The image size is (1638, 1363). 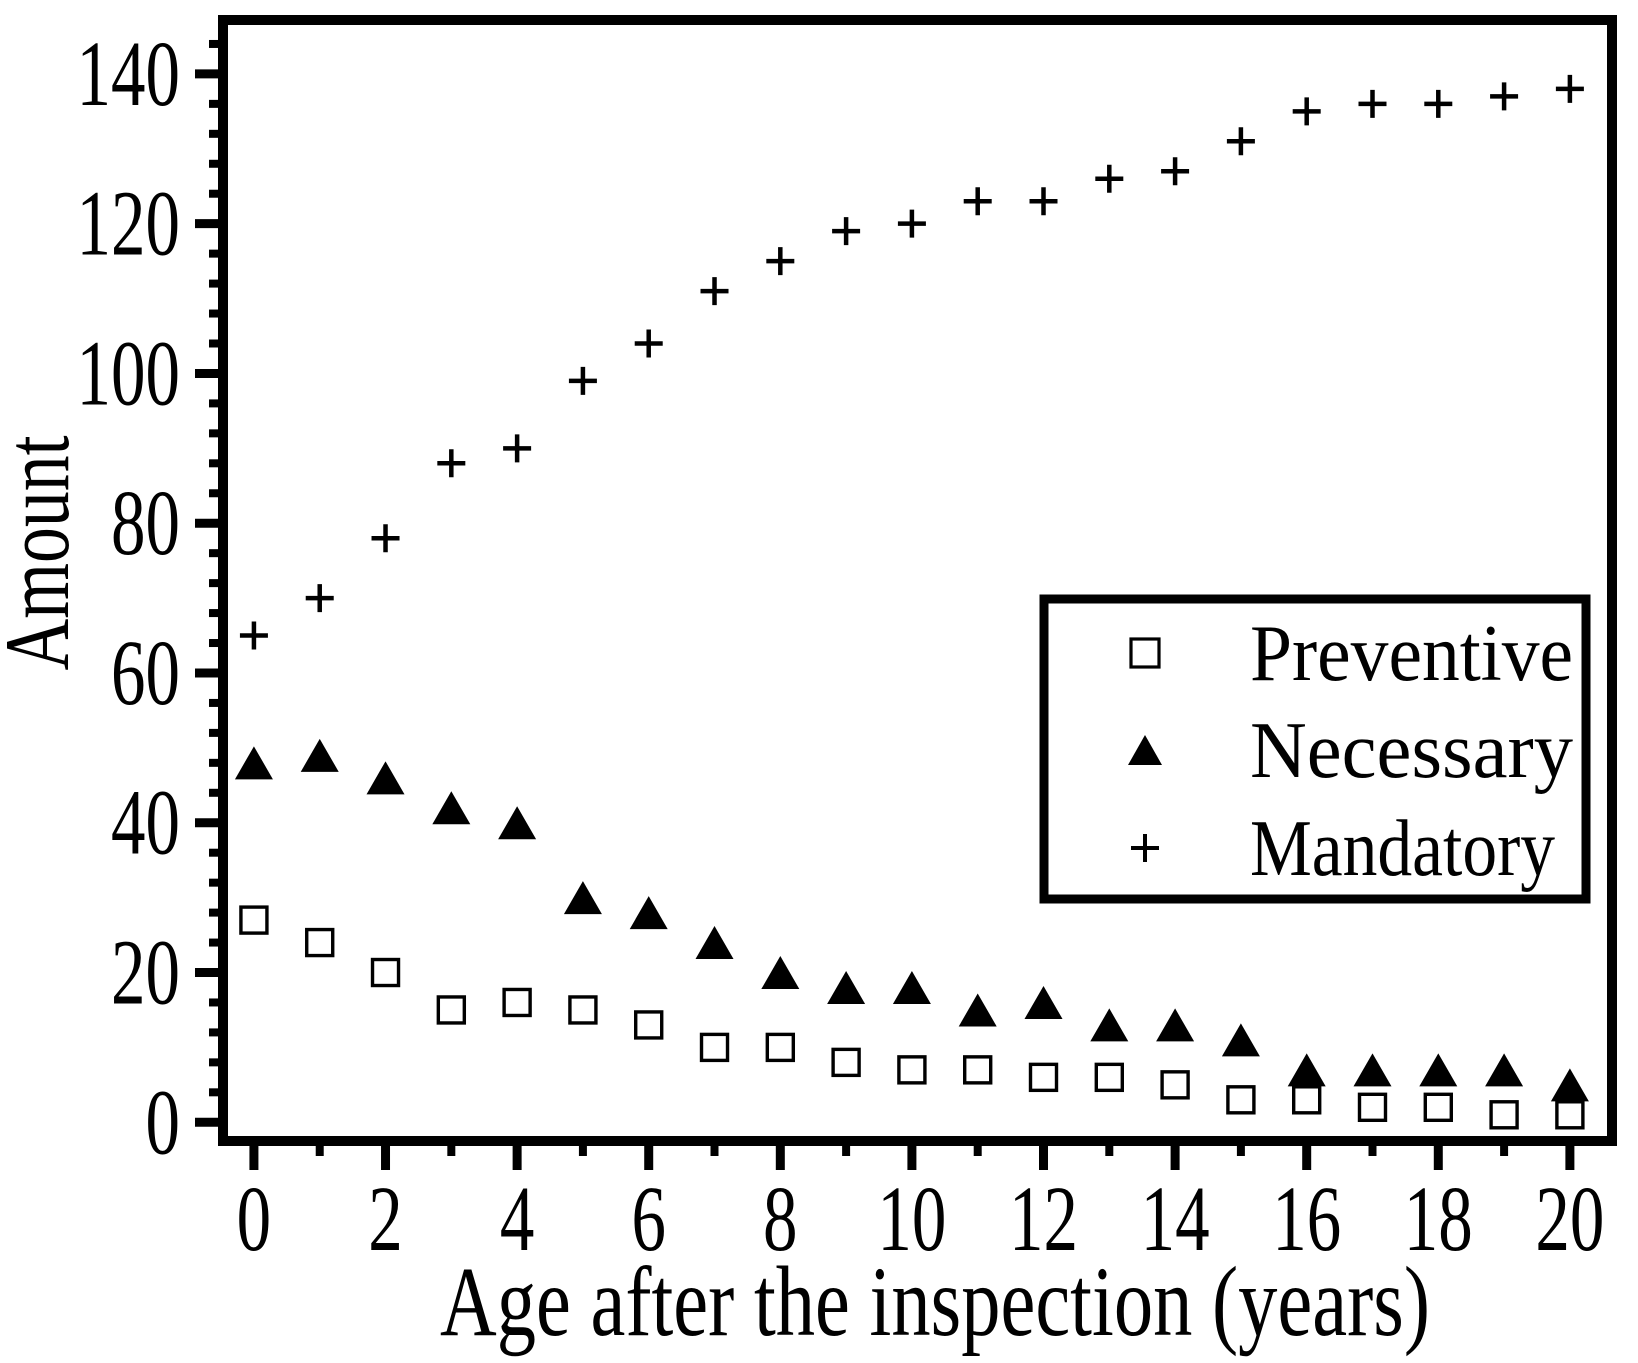 I want to click on x-tick-label: 16, so click(x=1306, y=1219).